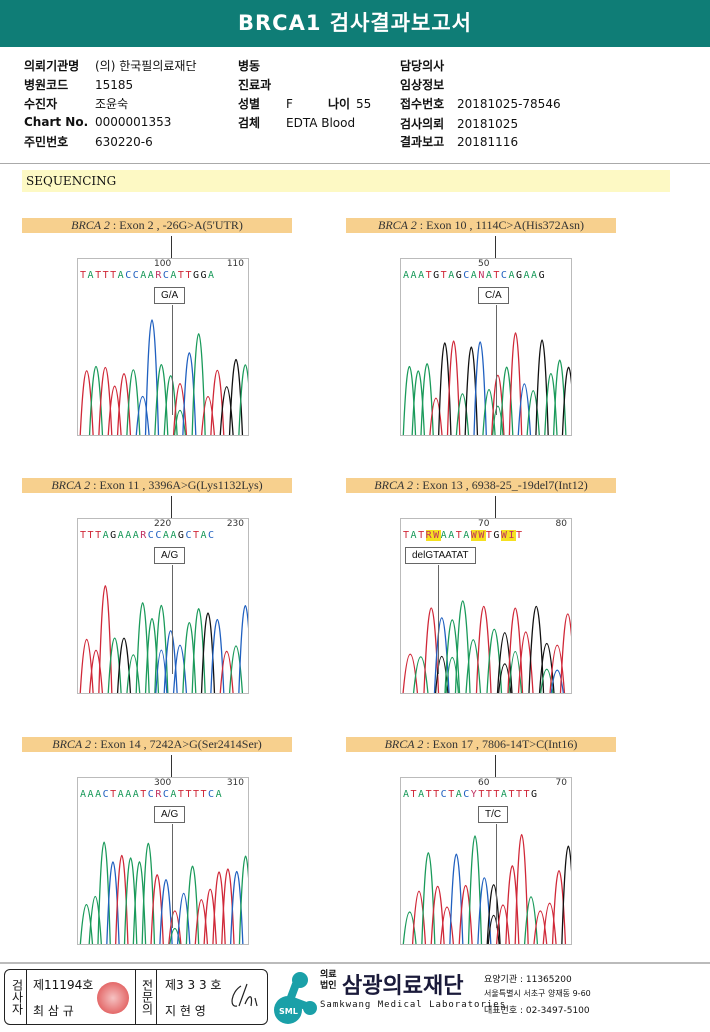  What do you see at coordinates (328, 980) in the screenshot?
I see `corp-prefix: 의료법인` at bounding box center [328, 980].